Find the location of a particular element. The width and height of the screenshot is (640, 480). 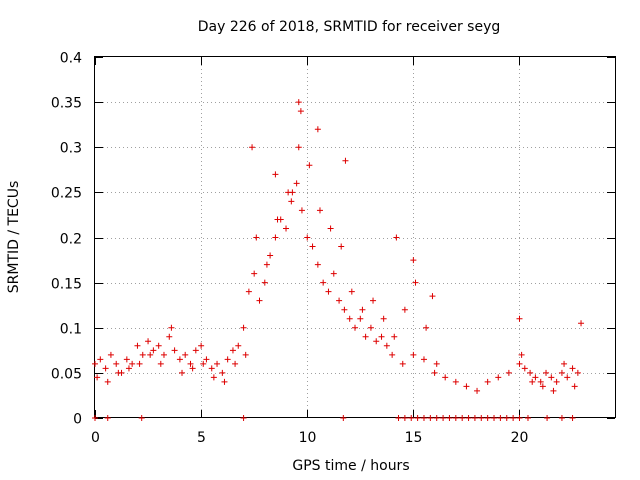

y-axis-label: SRMTID / TECUs is located at coordinates (14, 237).